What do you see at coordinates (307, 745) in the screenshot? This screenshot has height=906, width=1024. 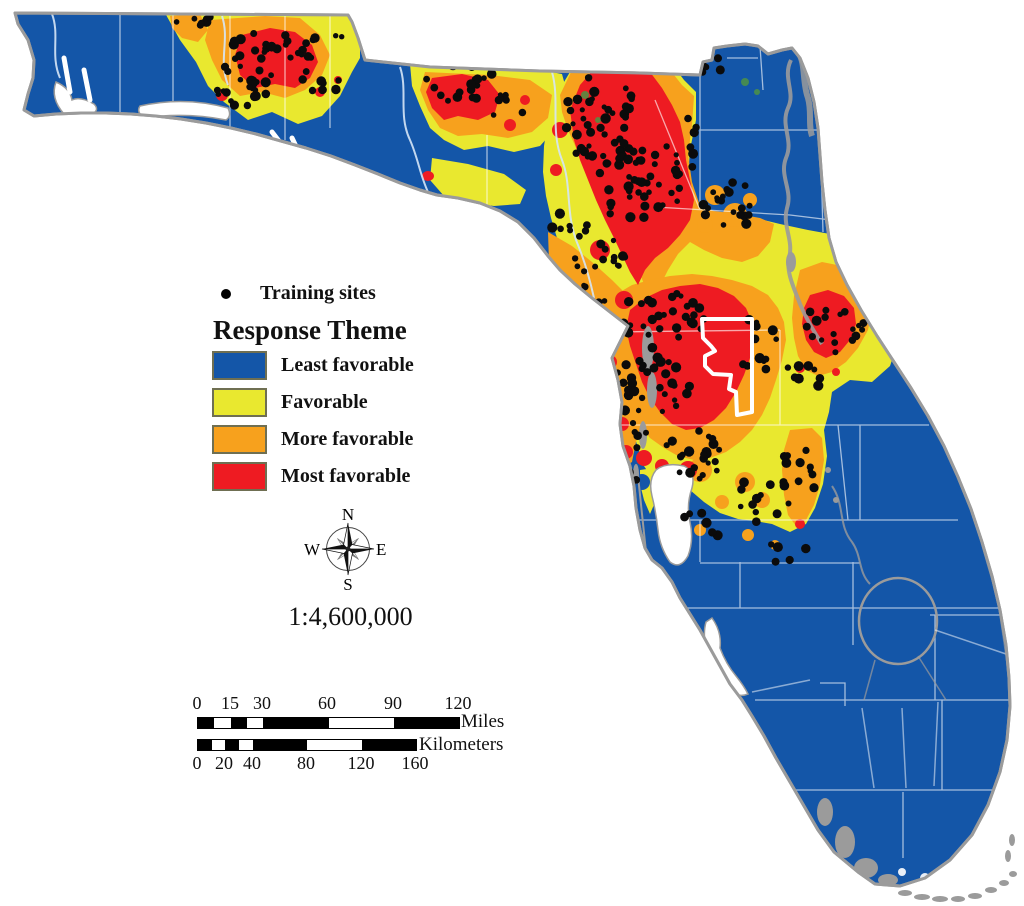 I see `kilometers-scale-bar` at bounding box center [307, 745].